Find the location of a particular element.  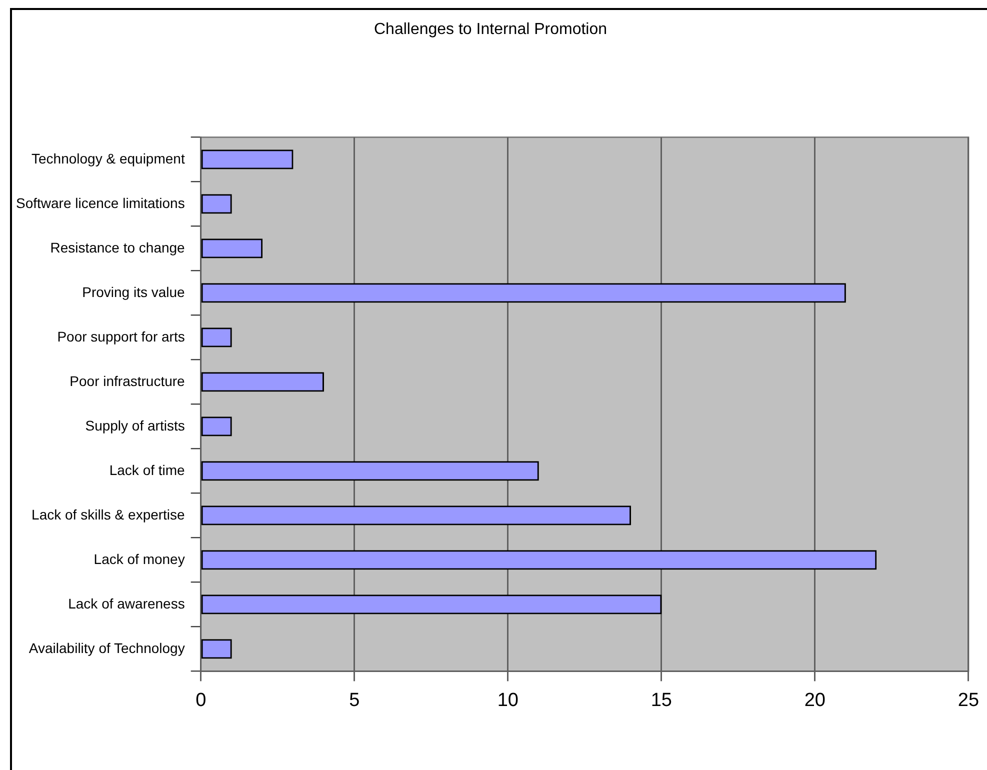

y-tick-label: Poor support for arts is located at coordinates (121, 336).